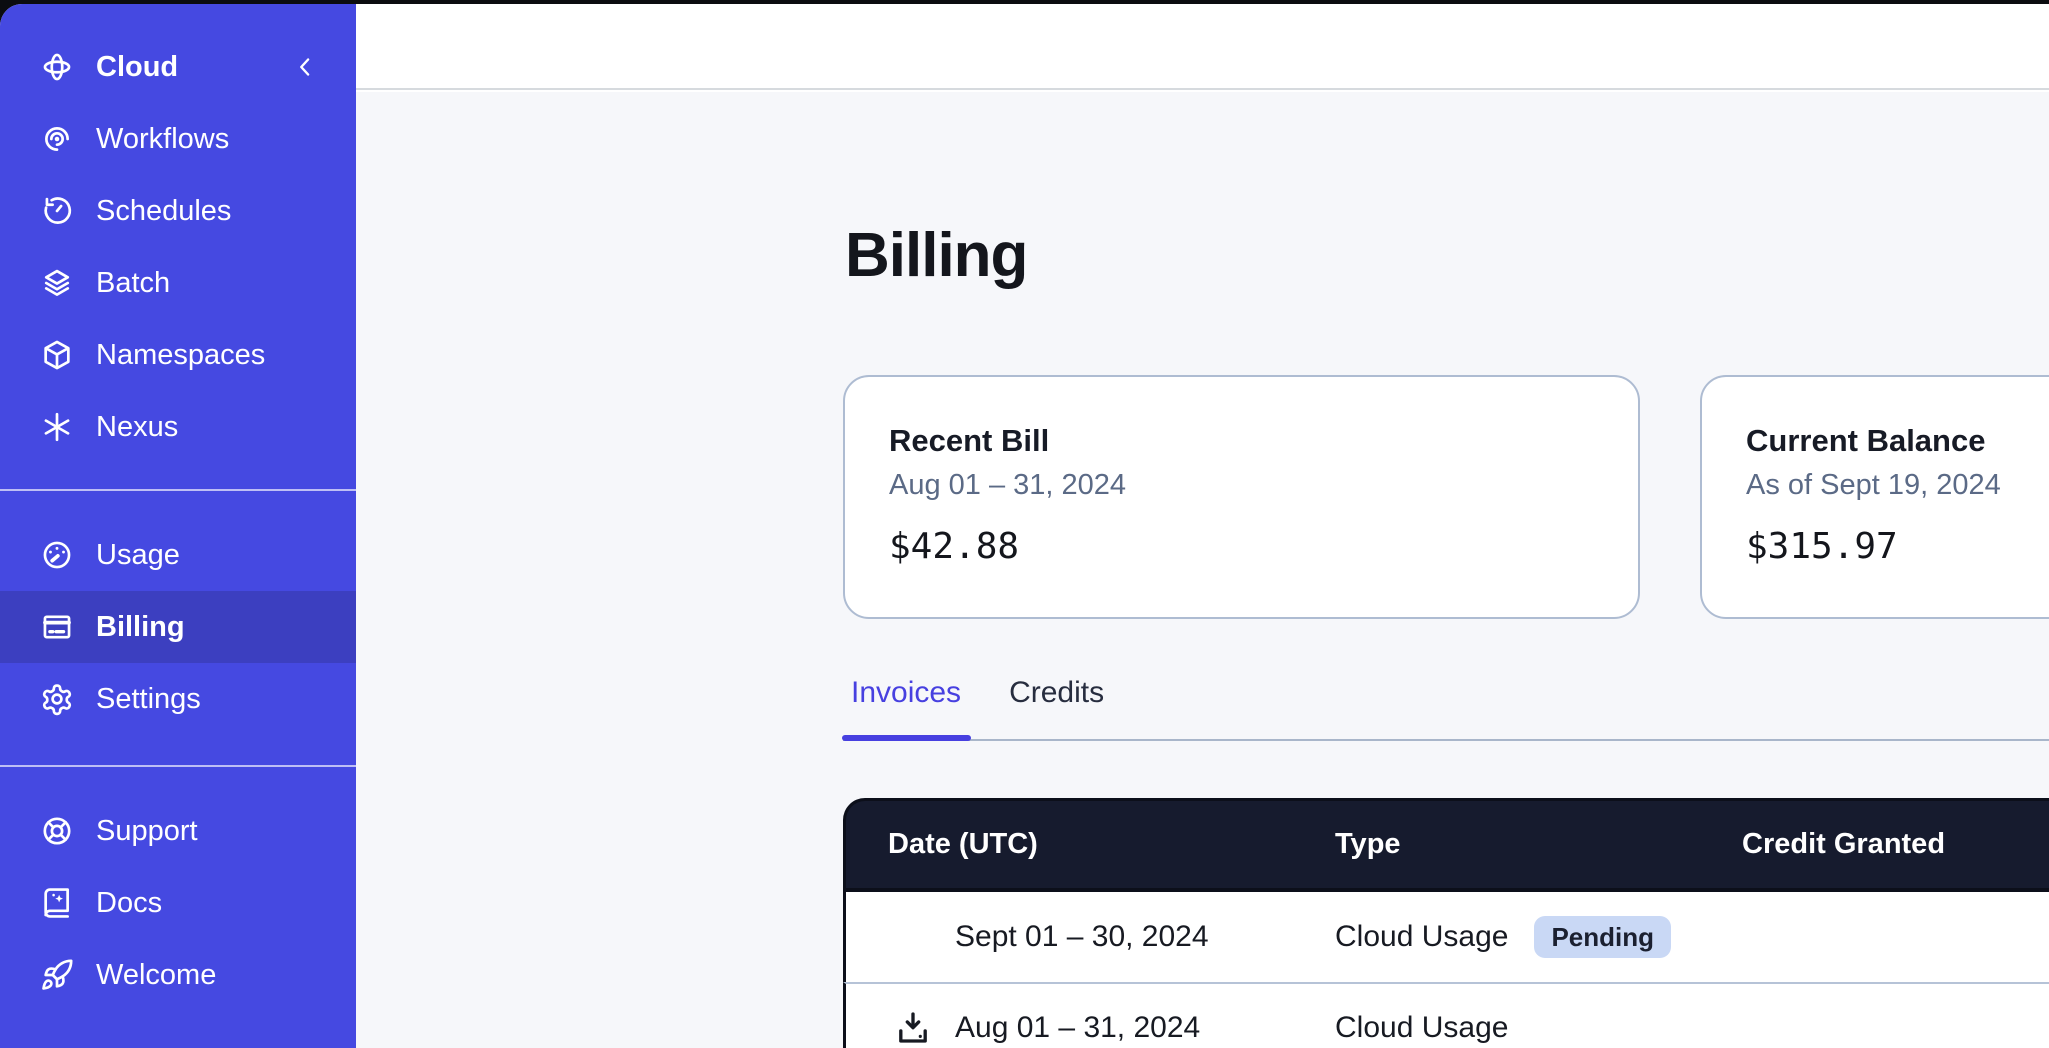  I want to click on sidebar-item-label: Welcome, so click(156, 974).